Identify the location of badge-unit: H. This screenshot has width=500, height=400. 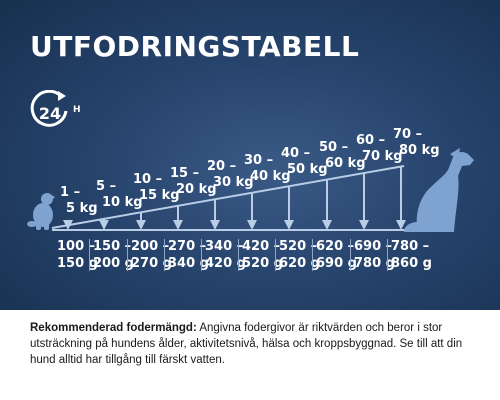
(77, 110).